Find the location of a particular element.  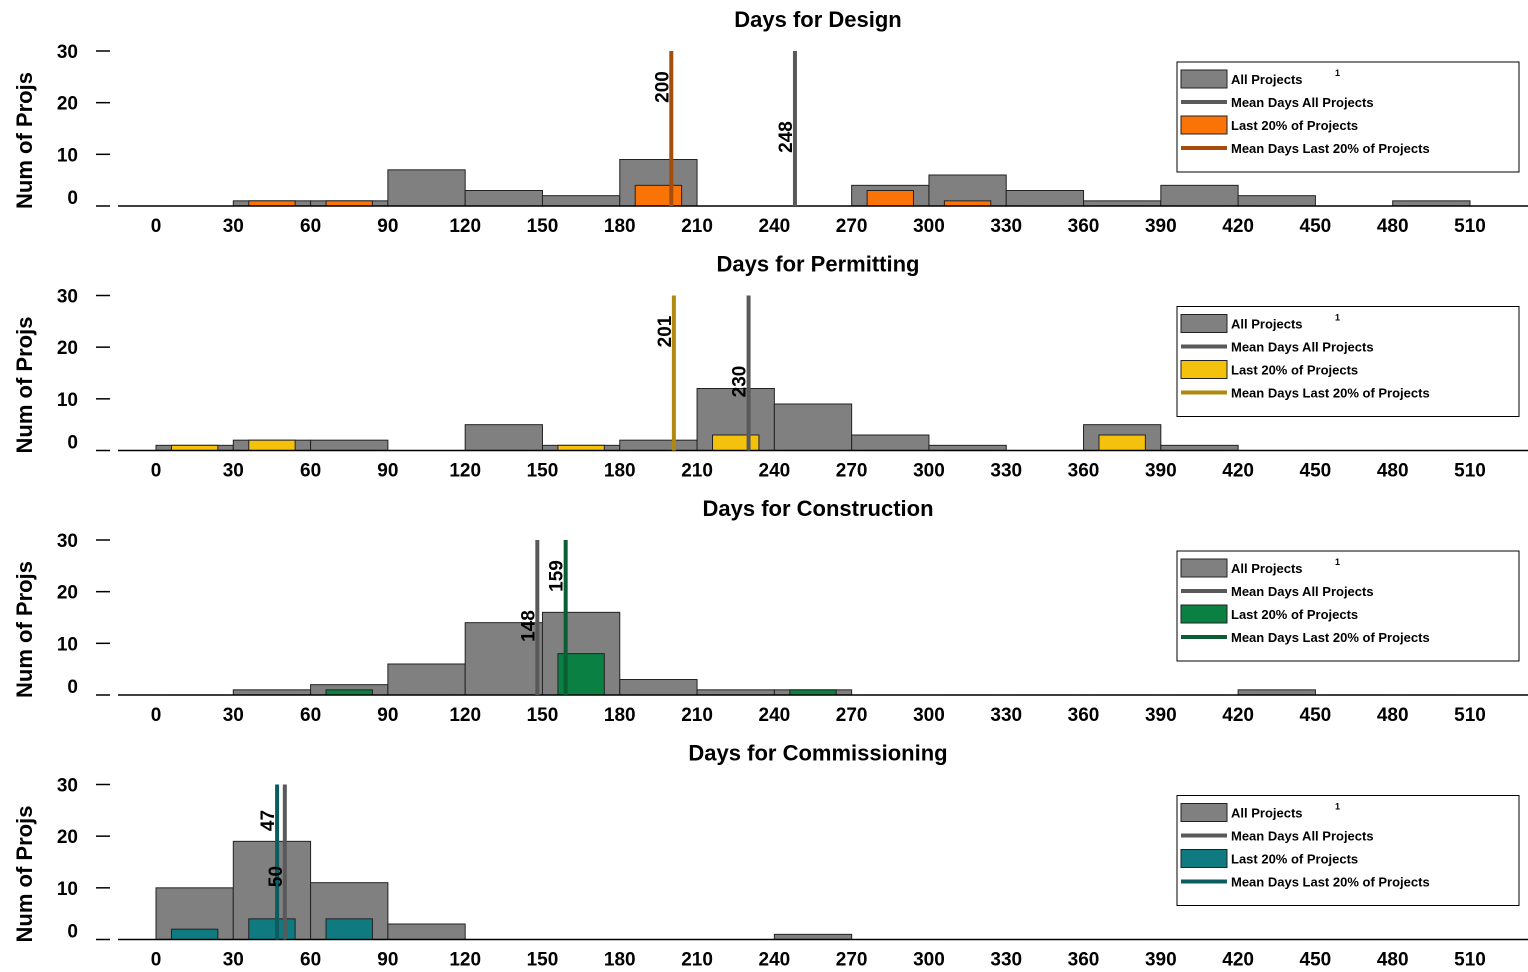

chart-title: Days for Design is located at coordinates (818, 19).